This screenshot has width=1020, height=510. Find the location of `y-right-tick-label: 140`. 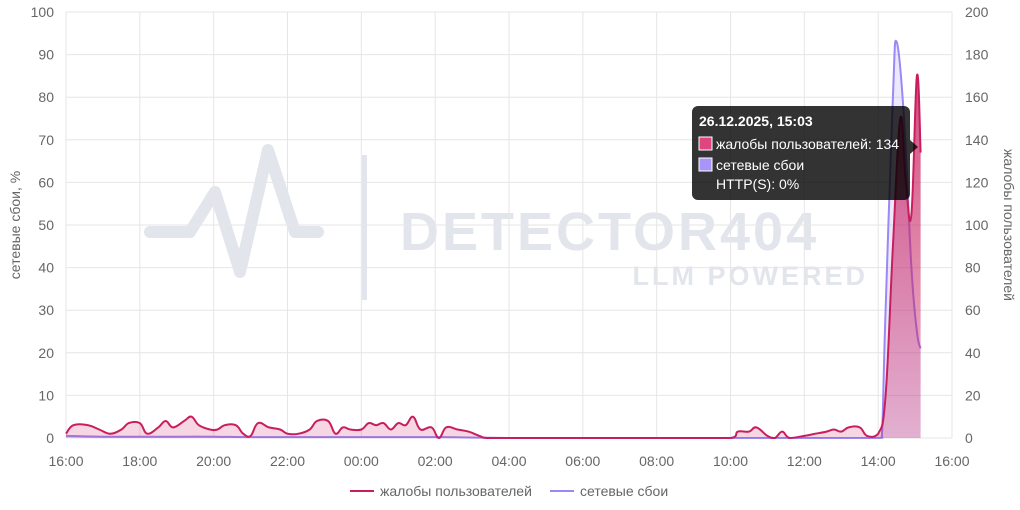

y-right-tick-label: 140 is located at coordinates (977, 140).